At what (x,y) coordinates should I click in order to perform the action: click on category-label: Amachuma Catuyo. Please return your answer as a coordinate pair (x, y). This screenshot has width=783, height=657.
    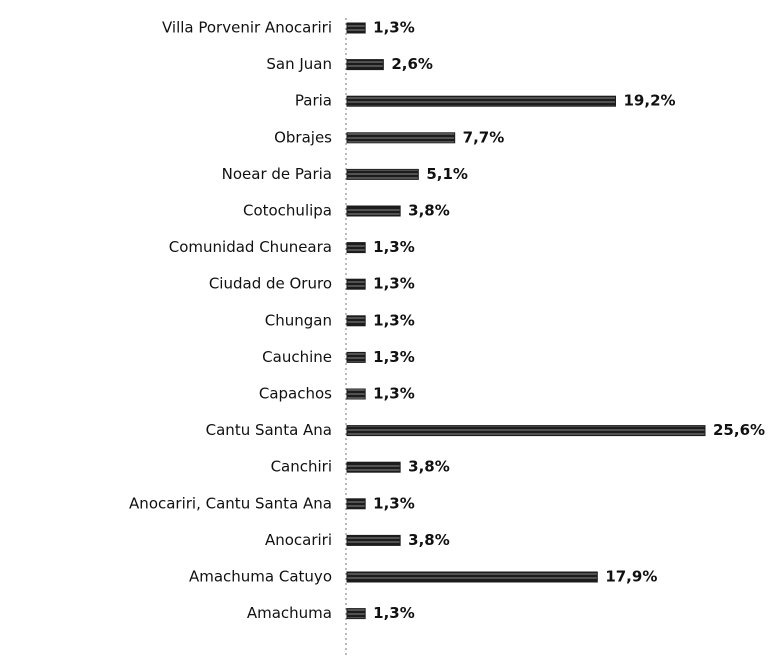
    Looking at the image, I should click on (260, 577).